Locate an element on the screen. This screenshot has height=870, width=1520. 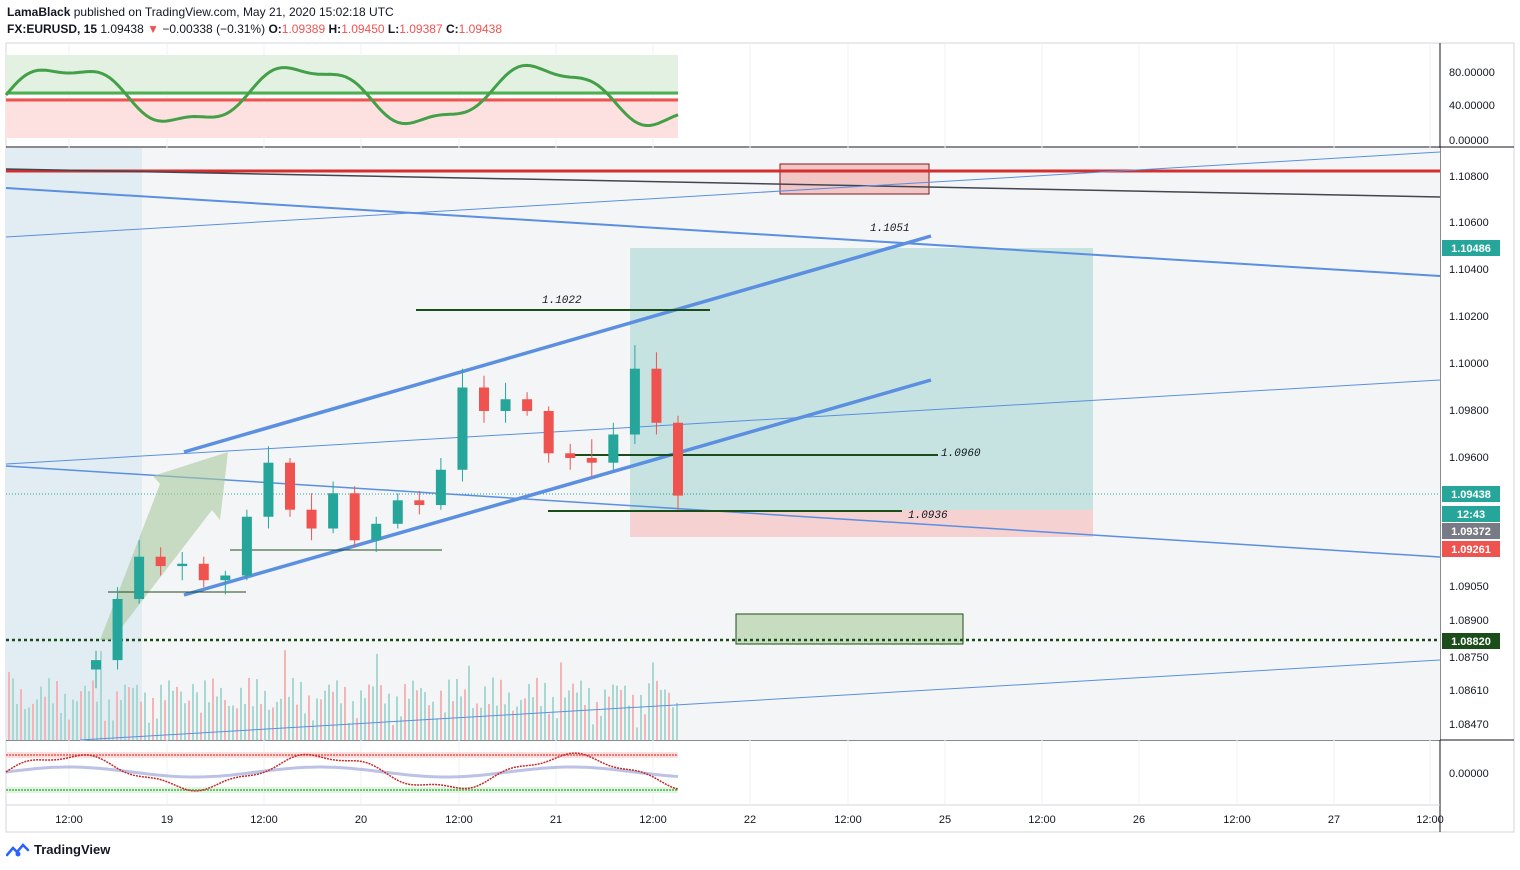
osc-top-curve is located at coordinates (341, 95).